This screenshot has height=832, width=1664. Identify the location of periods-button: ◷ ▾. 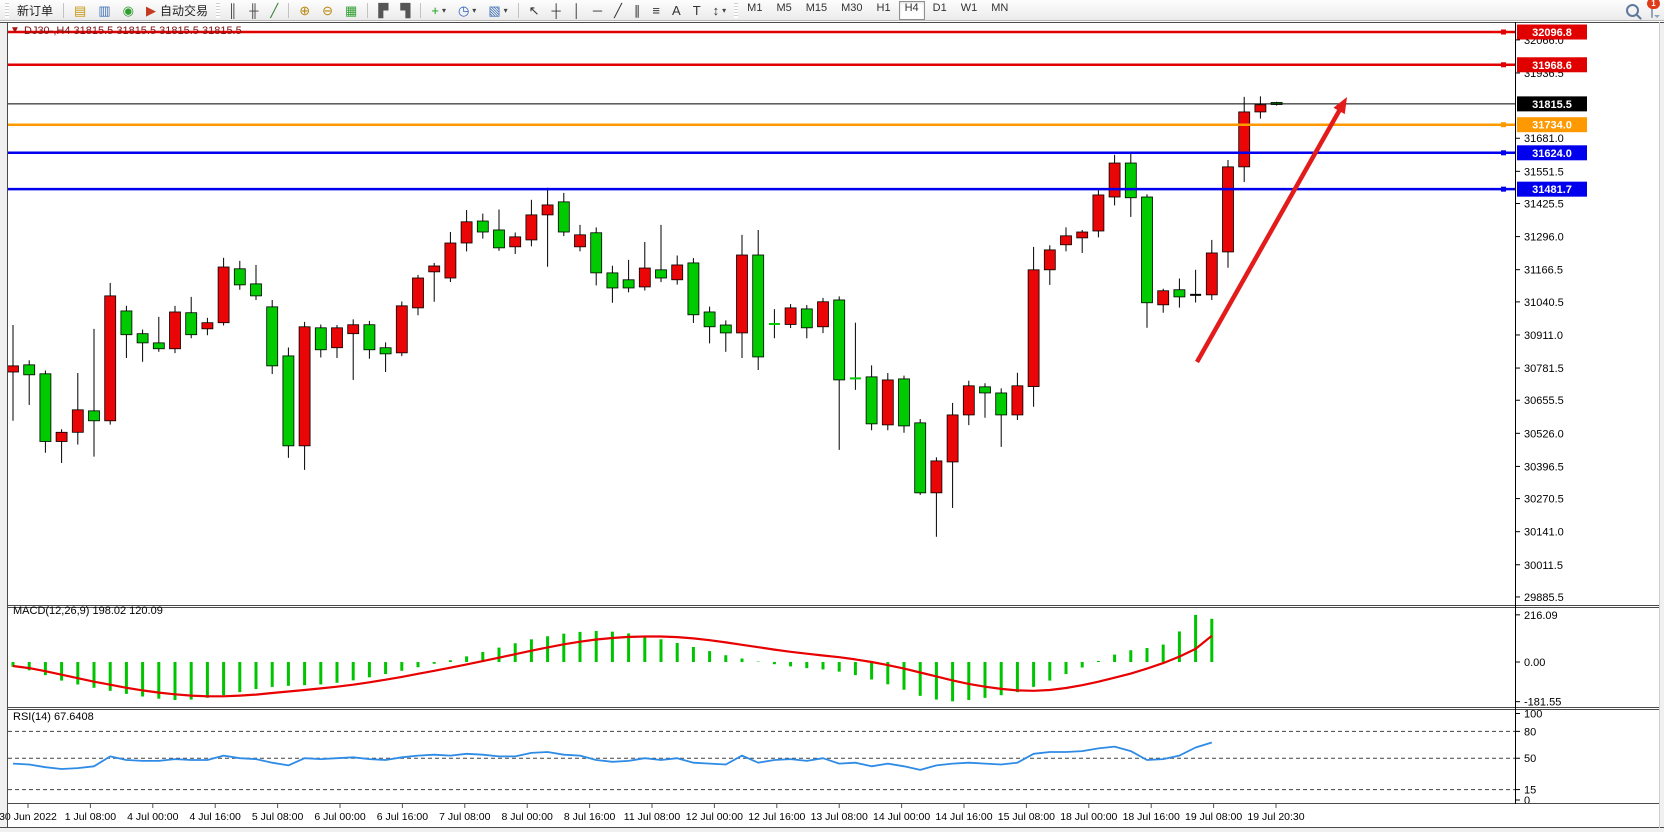
(467, 10).